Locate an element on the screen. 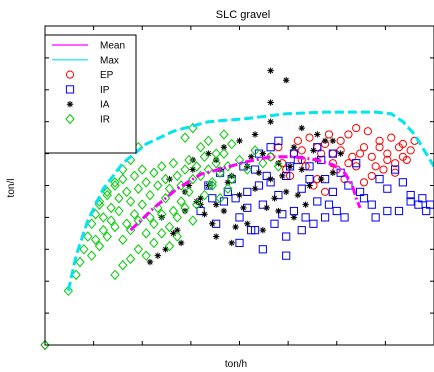 The width and height of the screenshot is (434, 372). legend-item-ep: EP is located at coordinates (89, 75).